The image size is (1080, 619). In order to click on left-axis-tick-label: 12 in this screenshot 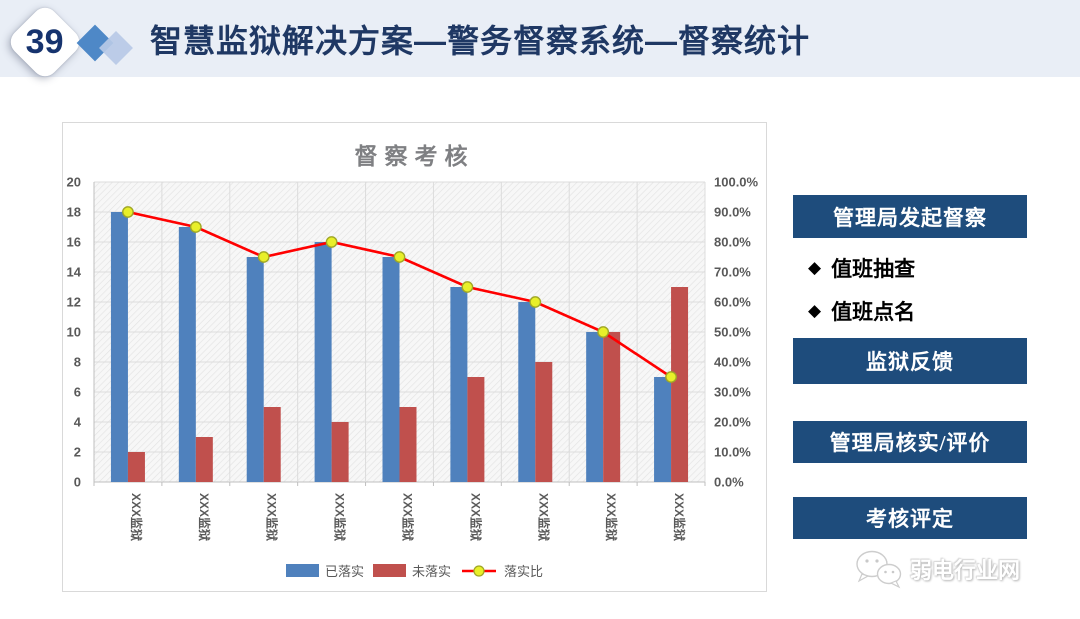, I will do `click(74, 302)`.